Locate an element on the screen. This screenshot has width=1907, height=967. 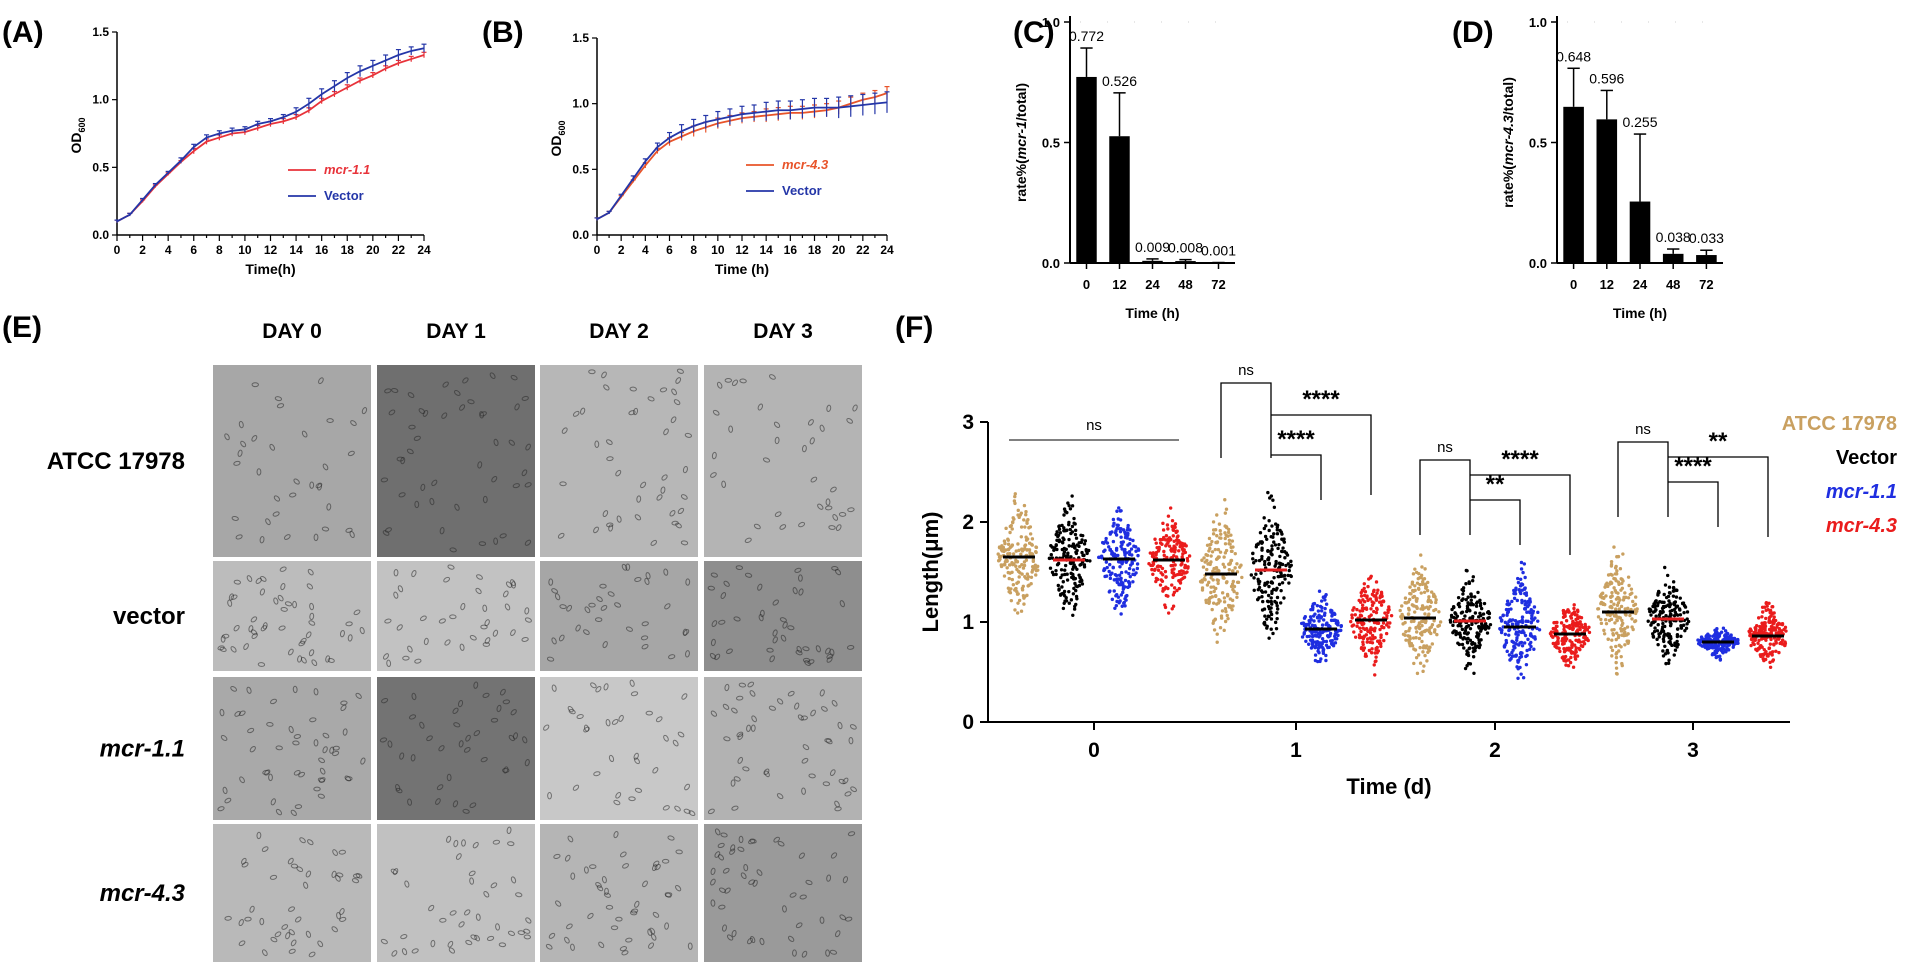
significance-bracket is located at coordinates (1520, 514).